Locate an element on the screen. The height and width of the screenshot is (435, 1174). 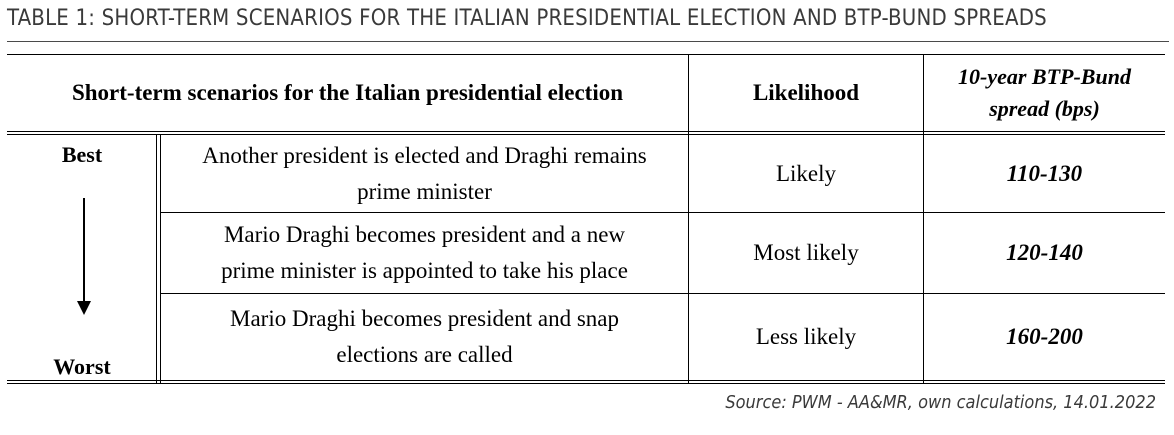
likelihood-column-border is located at coordinates (688, 219).